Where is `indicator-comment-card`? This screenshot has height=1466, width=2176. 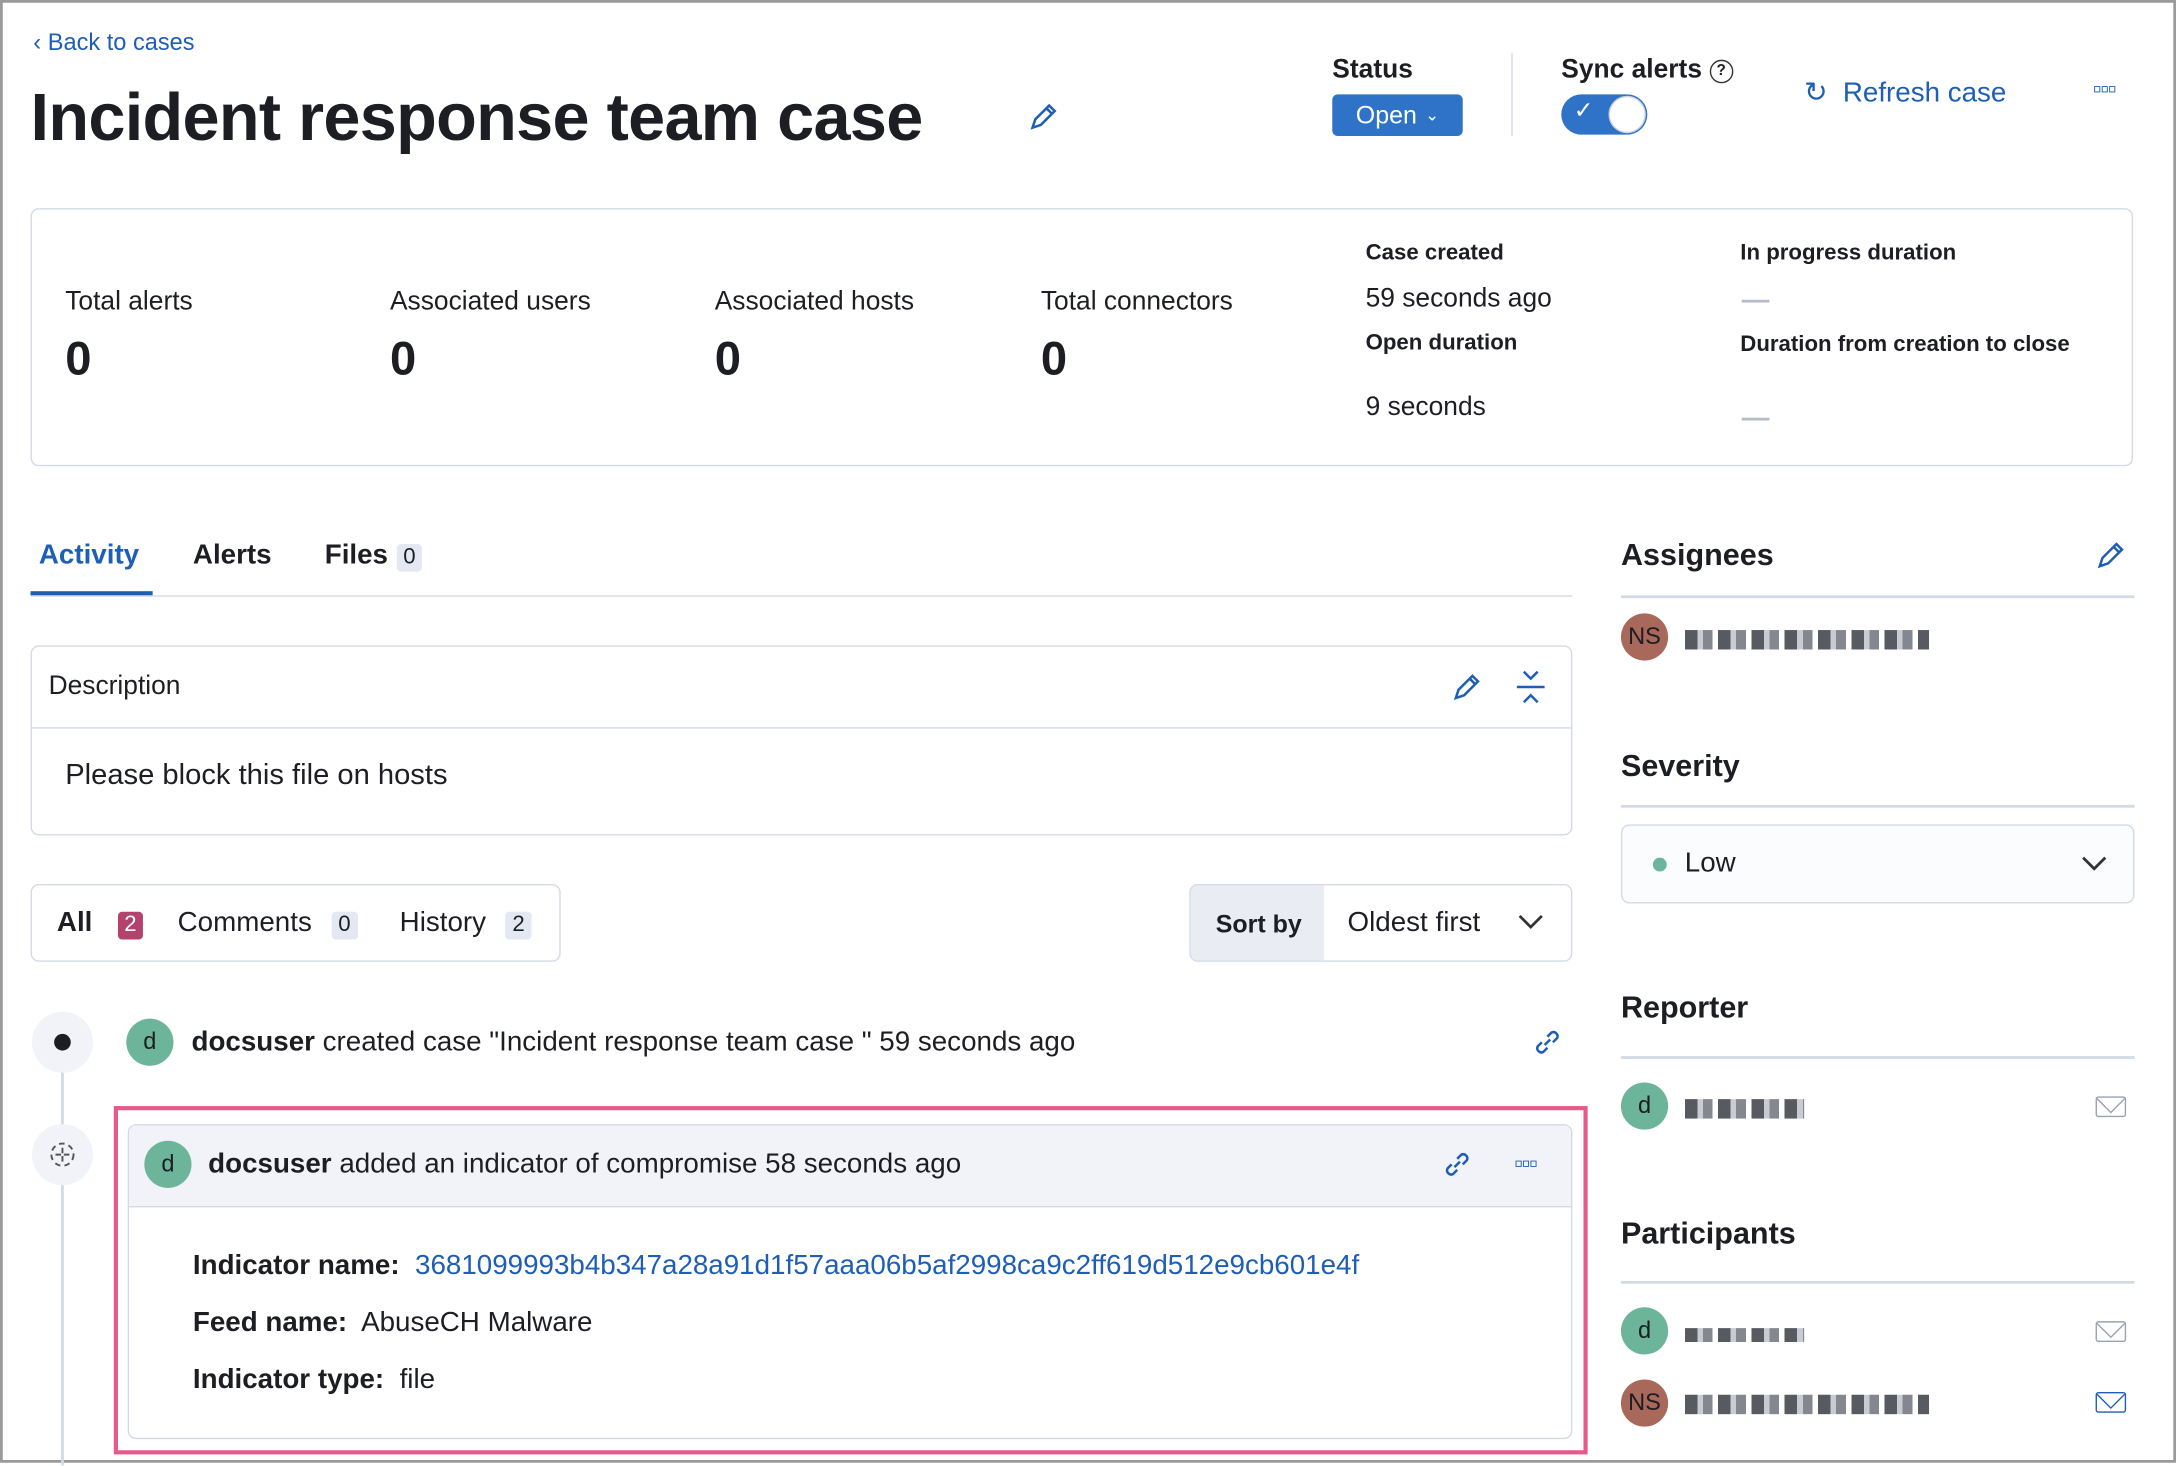 indicator-comment-card is located at coordinates (850, 1282).